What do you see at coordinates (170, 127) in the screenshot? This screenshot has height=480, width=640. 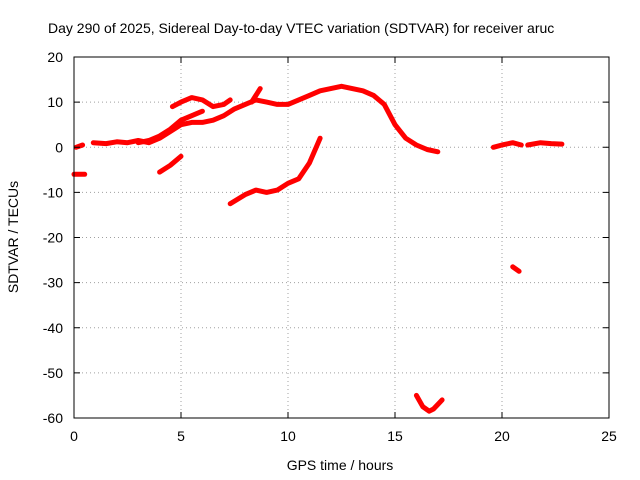 I see `series-seg-d` at bounding box center [170, 127].